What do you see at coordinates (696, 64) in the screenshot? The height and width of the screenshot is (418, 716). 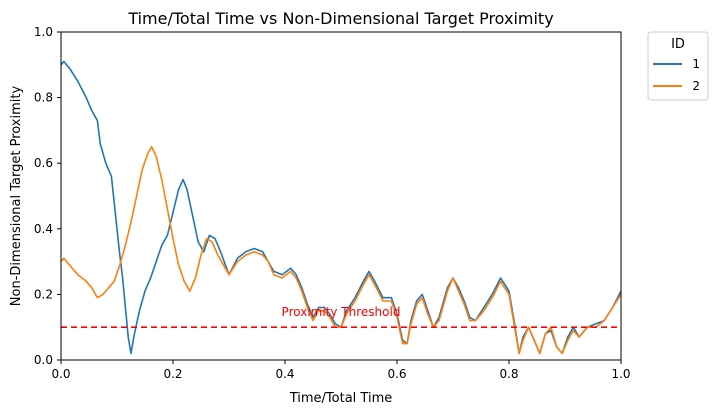 I see `legend-label-1: 1` at bounding box center [696, 64].